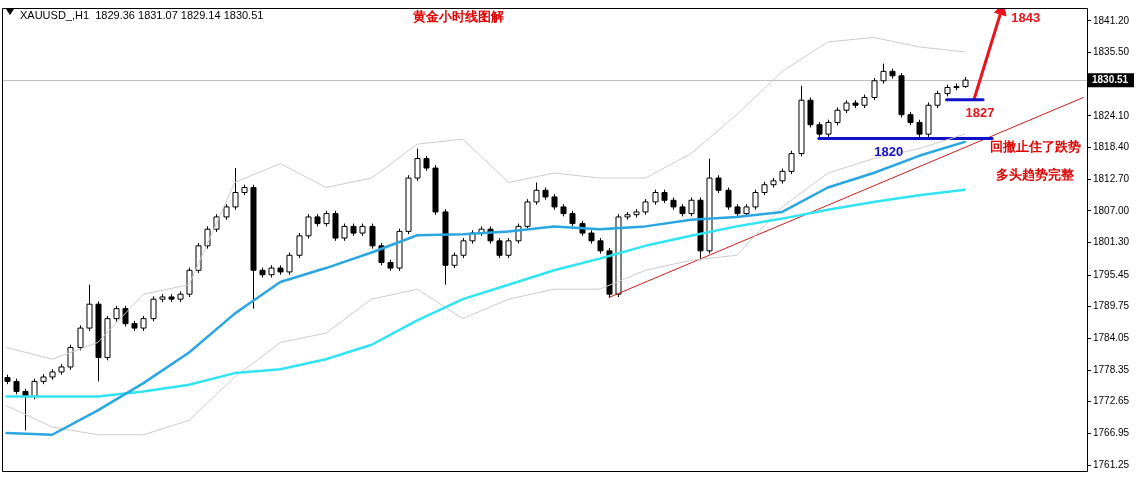 The image size is (1136, 480). What do you see at coordinates (142, 15) in the screenshot?
I see `annotation: XAUUSD_,H1 1829.36 1831.07 1829.14 1830.51` at bounding box center [142, 15].